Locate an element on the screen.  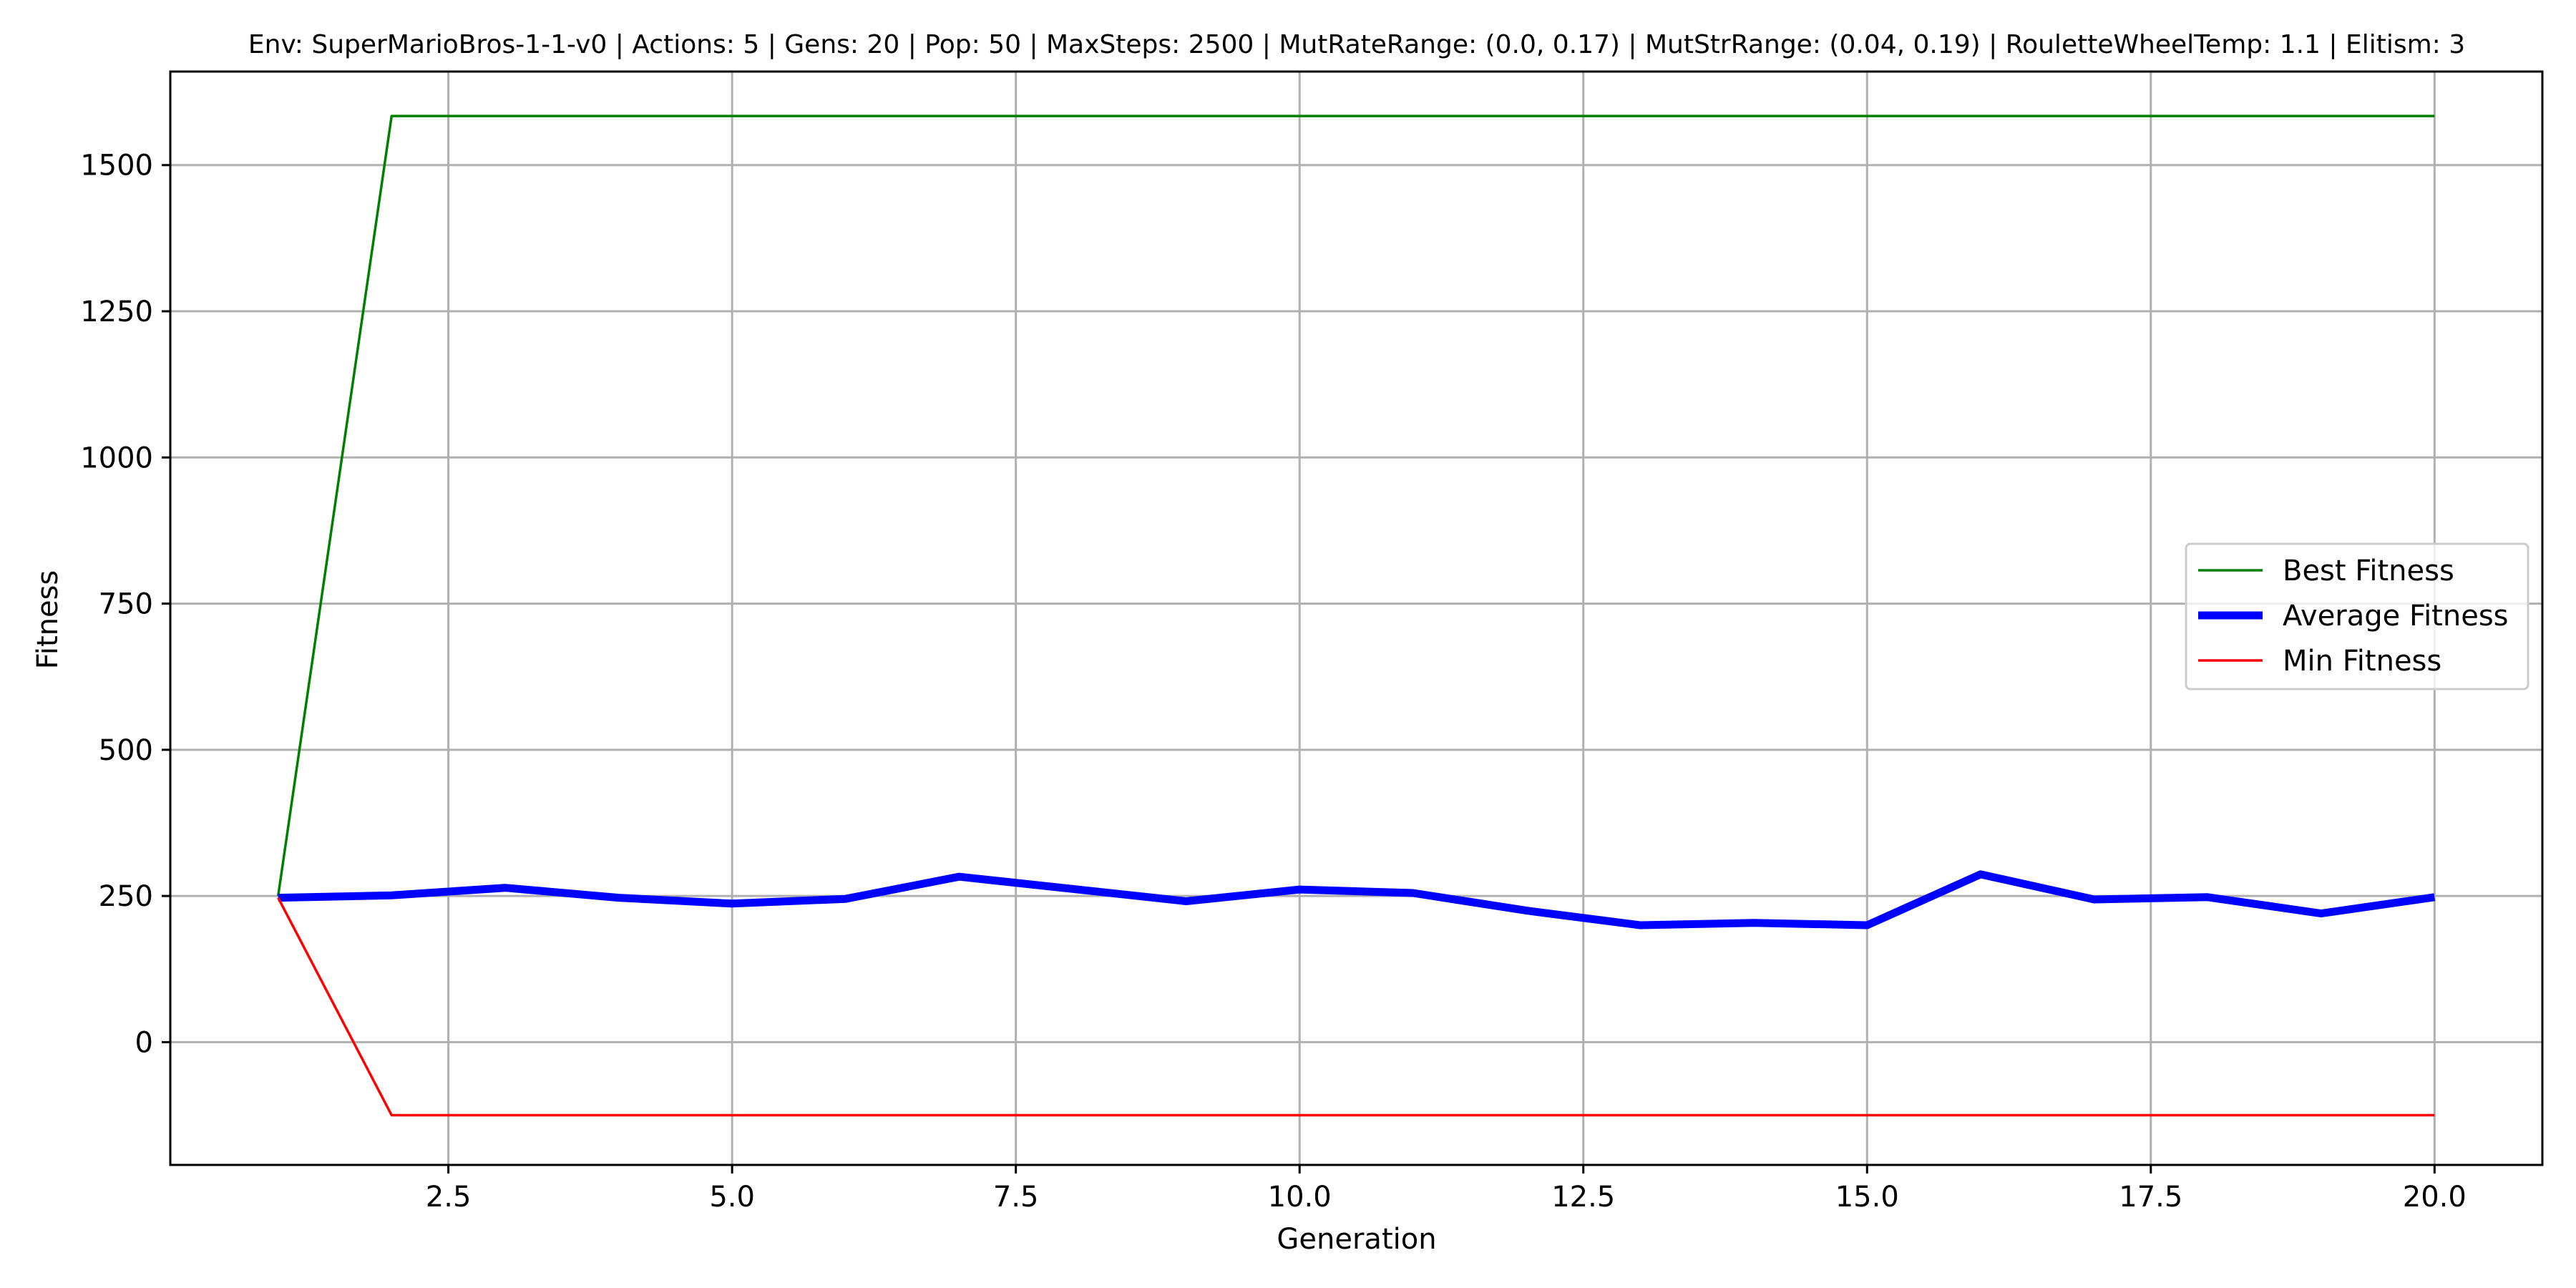
y-tick-label: 500 is located at coordinates (126, 750).